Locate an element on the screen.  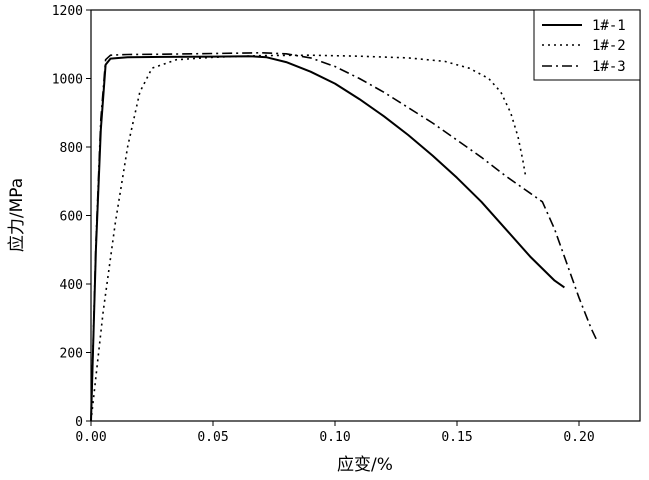
y-tick-label: 1000 is located at coordinates (67, 80).